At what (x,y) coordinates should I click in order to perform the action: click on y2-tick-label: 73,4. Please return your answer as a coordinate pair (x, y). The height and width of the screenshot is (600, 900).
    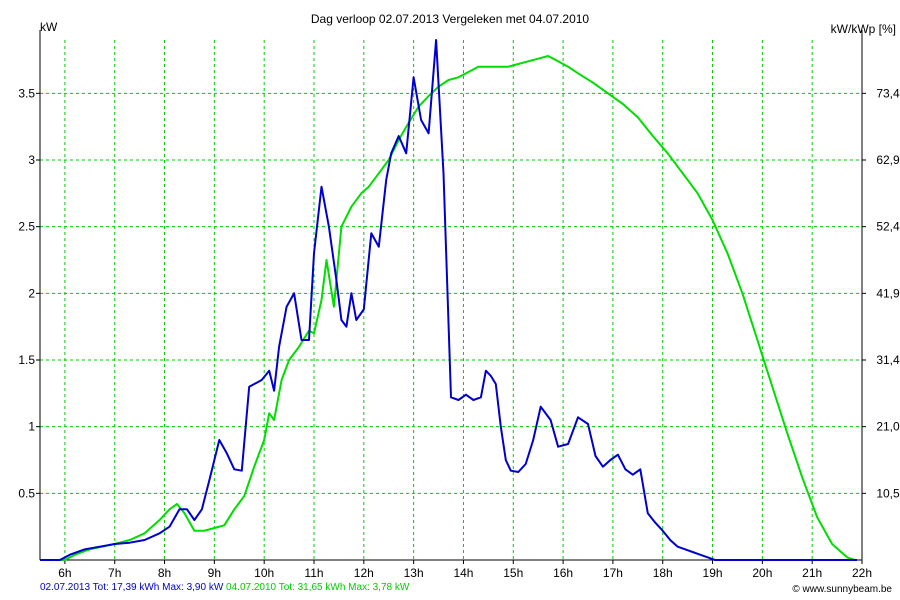
    Looking at the image, I should click on (888, 93).